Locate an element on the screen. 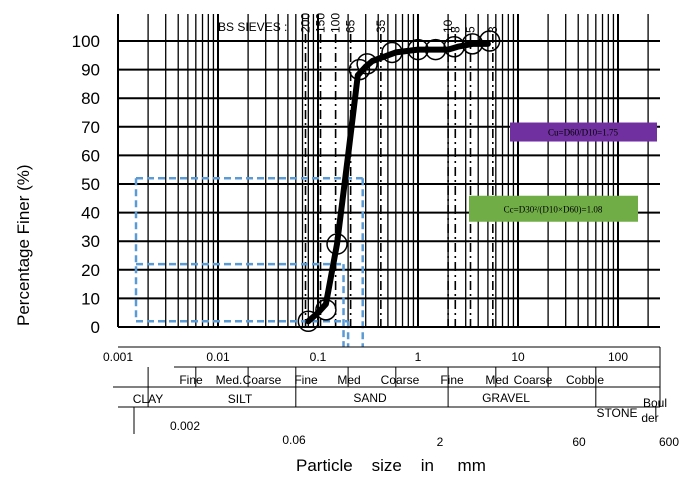 This screenshot has height=481, width=686. sieve-number-label: 10 is located at coordinates (448, 26).